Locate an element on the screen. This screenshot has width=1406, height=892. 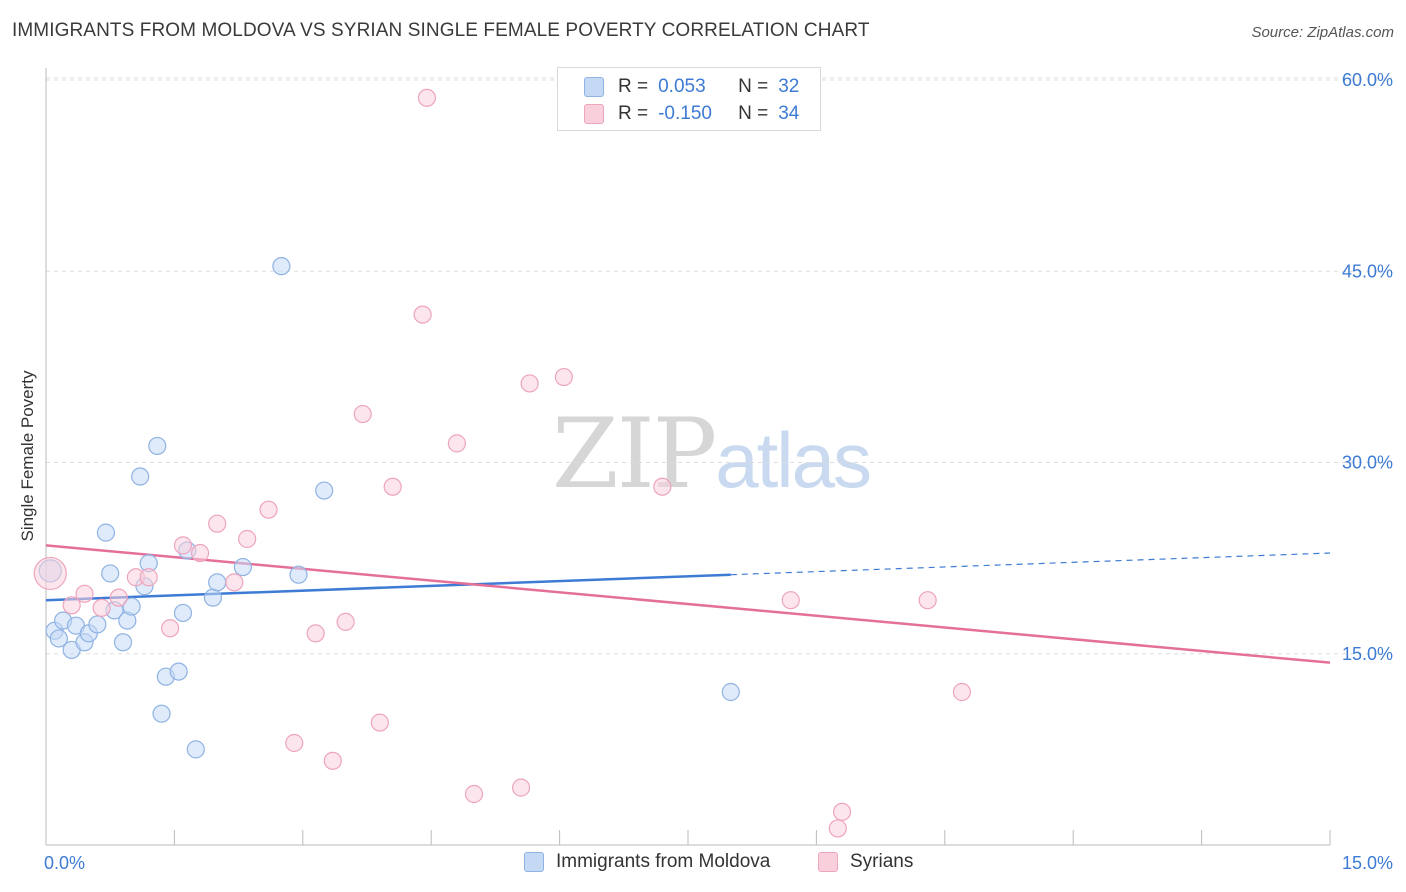
legend-r-value: -0.150 is located at coordinates (685, 113).